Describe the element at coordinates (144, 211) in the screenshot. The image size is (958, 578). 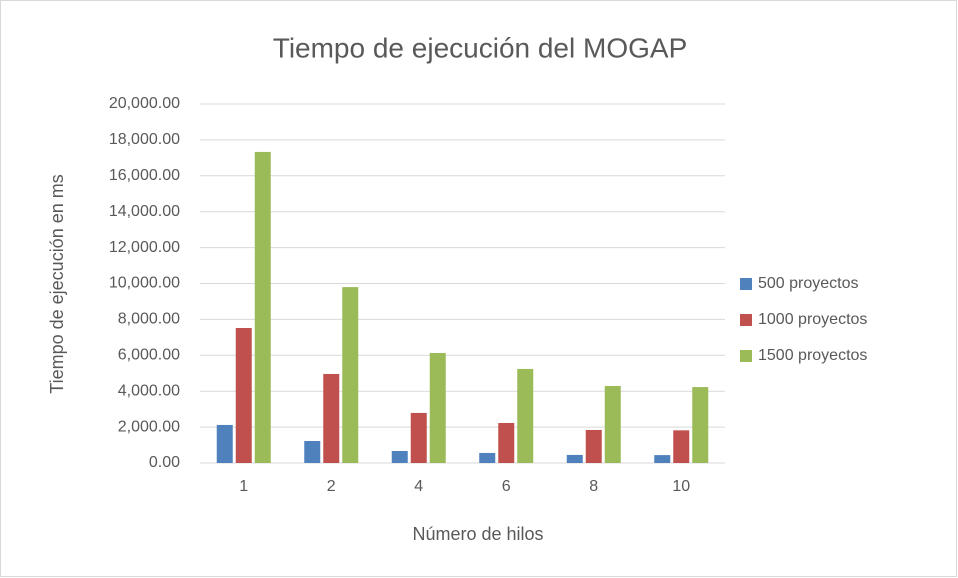
I see `y-tick-label: 14,000.00` at that location.